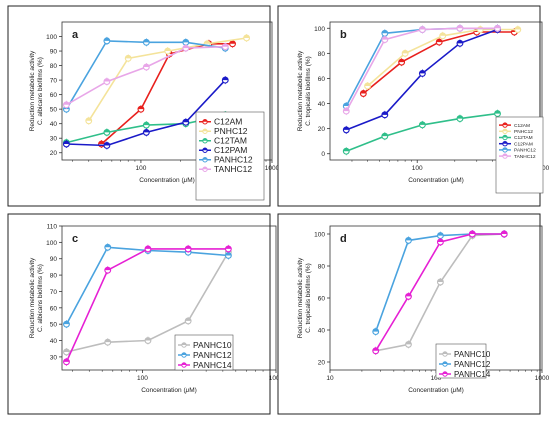 The height and width of the screenshot is (424, 550). I want to click on legend-item-PANHC10: PANHC10, so click(205, 345).